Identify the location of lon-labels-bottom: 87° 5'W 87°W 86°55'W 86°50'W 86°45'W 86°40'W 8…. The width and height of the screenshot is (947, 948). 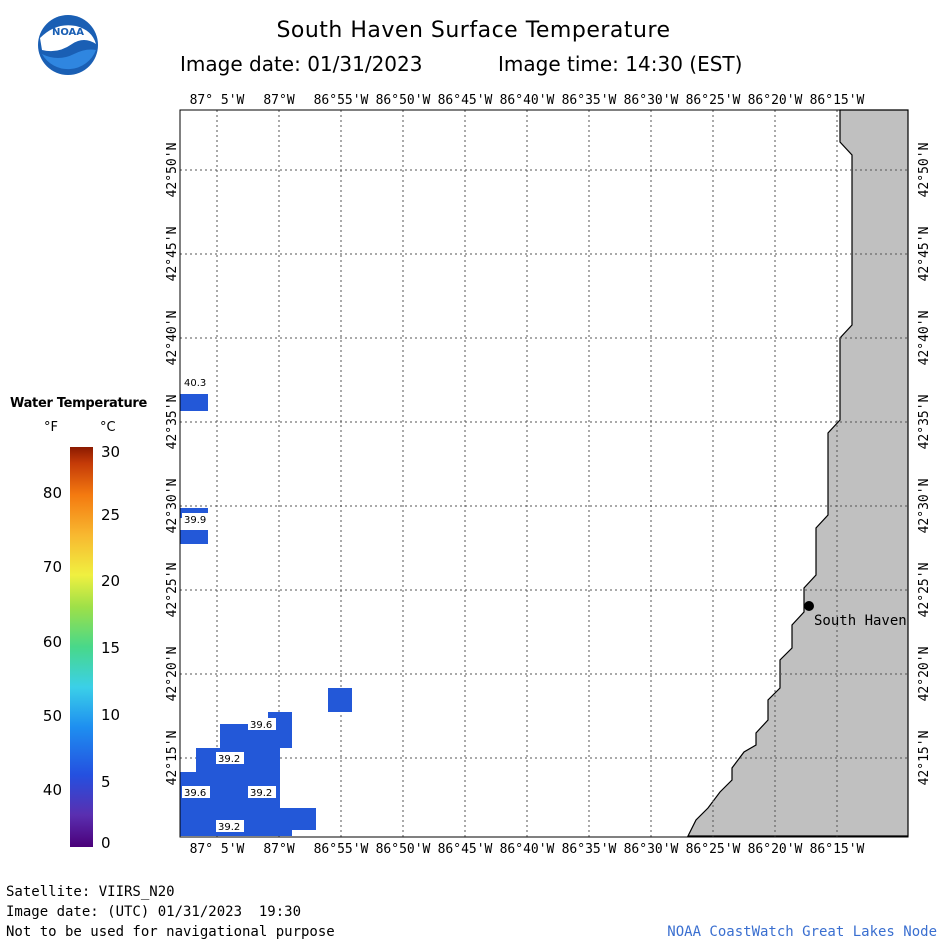
(527, 849).